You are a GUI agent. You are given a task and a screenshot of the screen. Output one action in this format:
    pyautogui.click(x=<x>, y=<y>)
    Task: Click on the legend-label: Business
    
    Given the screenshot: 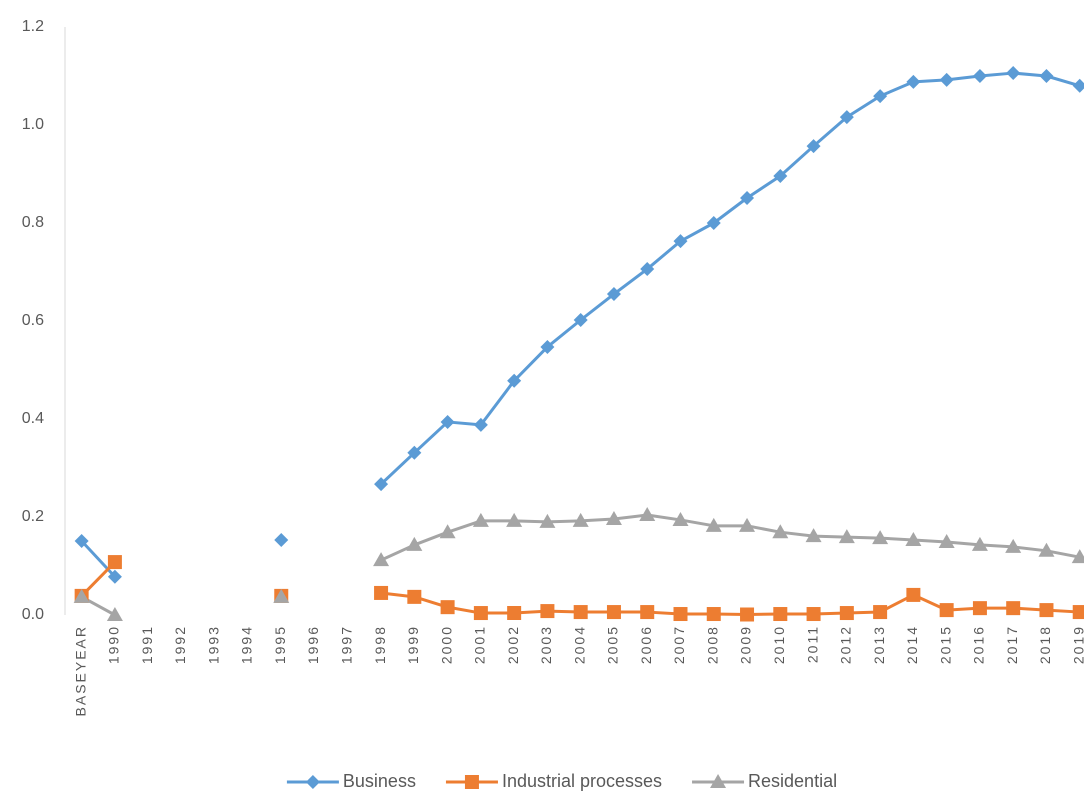 What is the action you would take?
    pyautogui.click(x=379, y=781)
    